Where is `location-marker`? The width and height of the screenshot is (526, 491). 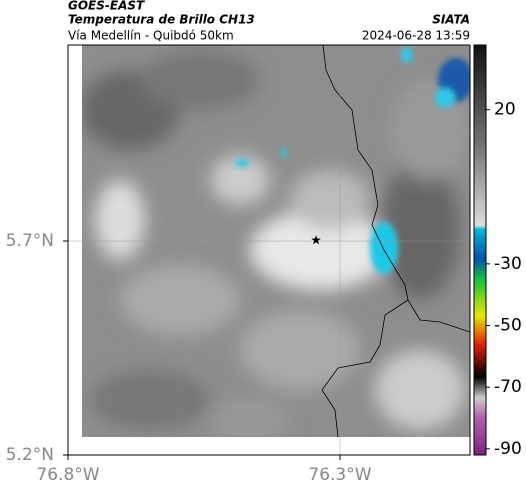 location-marker is located at coordinates (316, 240).